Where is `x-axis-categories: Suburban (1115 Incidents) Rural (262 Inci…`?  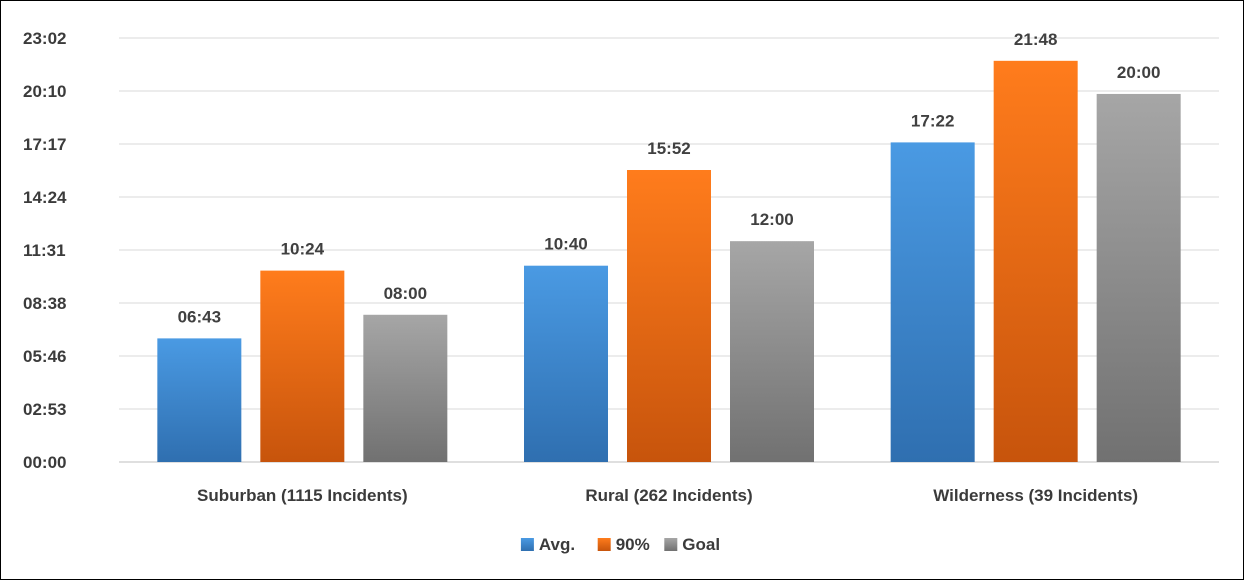 x-axis-categories: Suburban (1115 Incidents) Rural (262 Inci… is located at coordinates (667, 495).